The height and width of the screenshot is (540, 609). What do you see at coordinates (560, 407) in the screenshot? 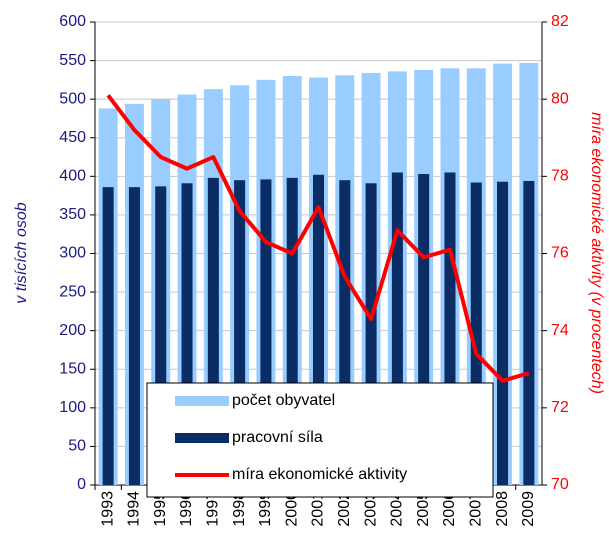
I see `y2-tick-label: 72` at bounding box center [560, 407].